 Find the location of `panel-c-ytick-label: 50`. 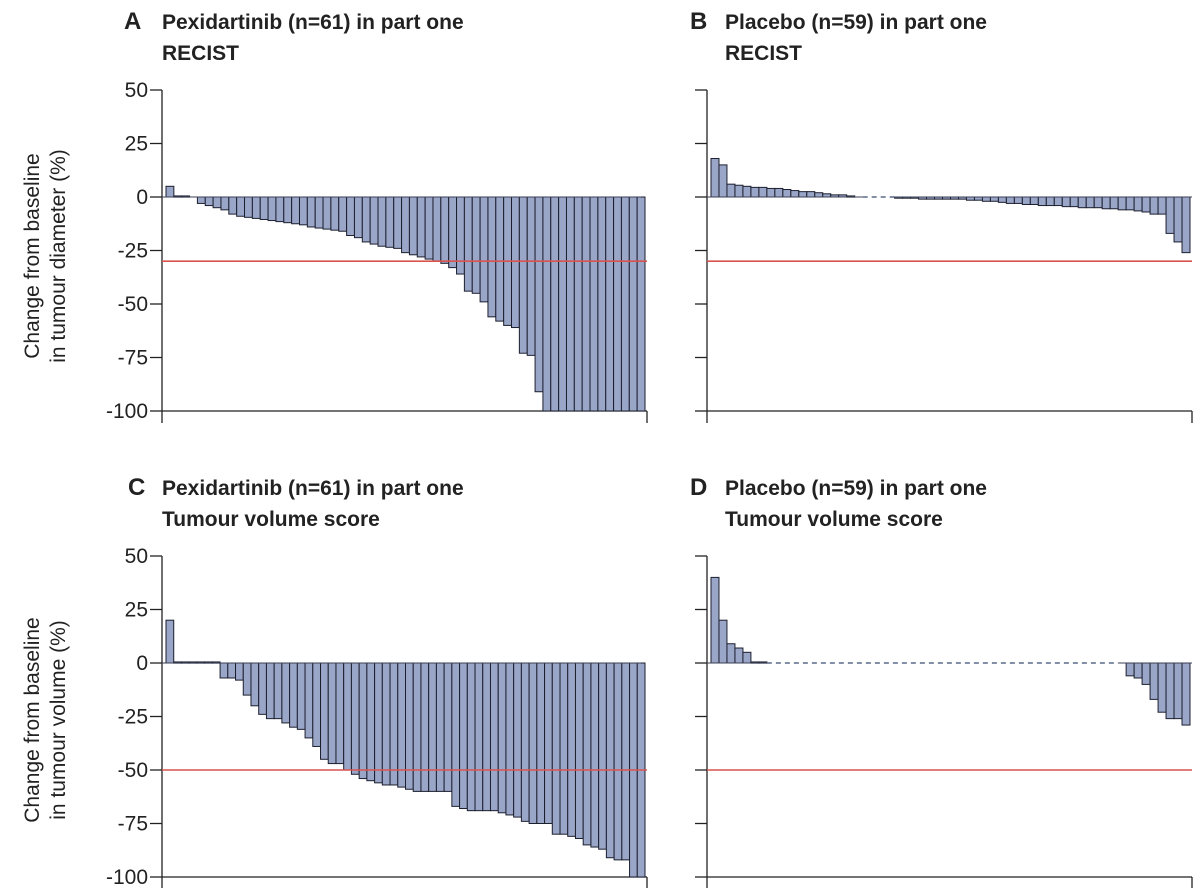

panel-c-ytick-label: 50 is located at coordinates (136, 556).